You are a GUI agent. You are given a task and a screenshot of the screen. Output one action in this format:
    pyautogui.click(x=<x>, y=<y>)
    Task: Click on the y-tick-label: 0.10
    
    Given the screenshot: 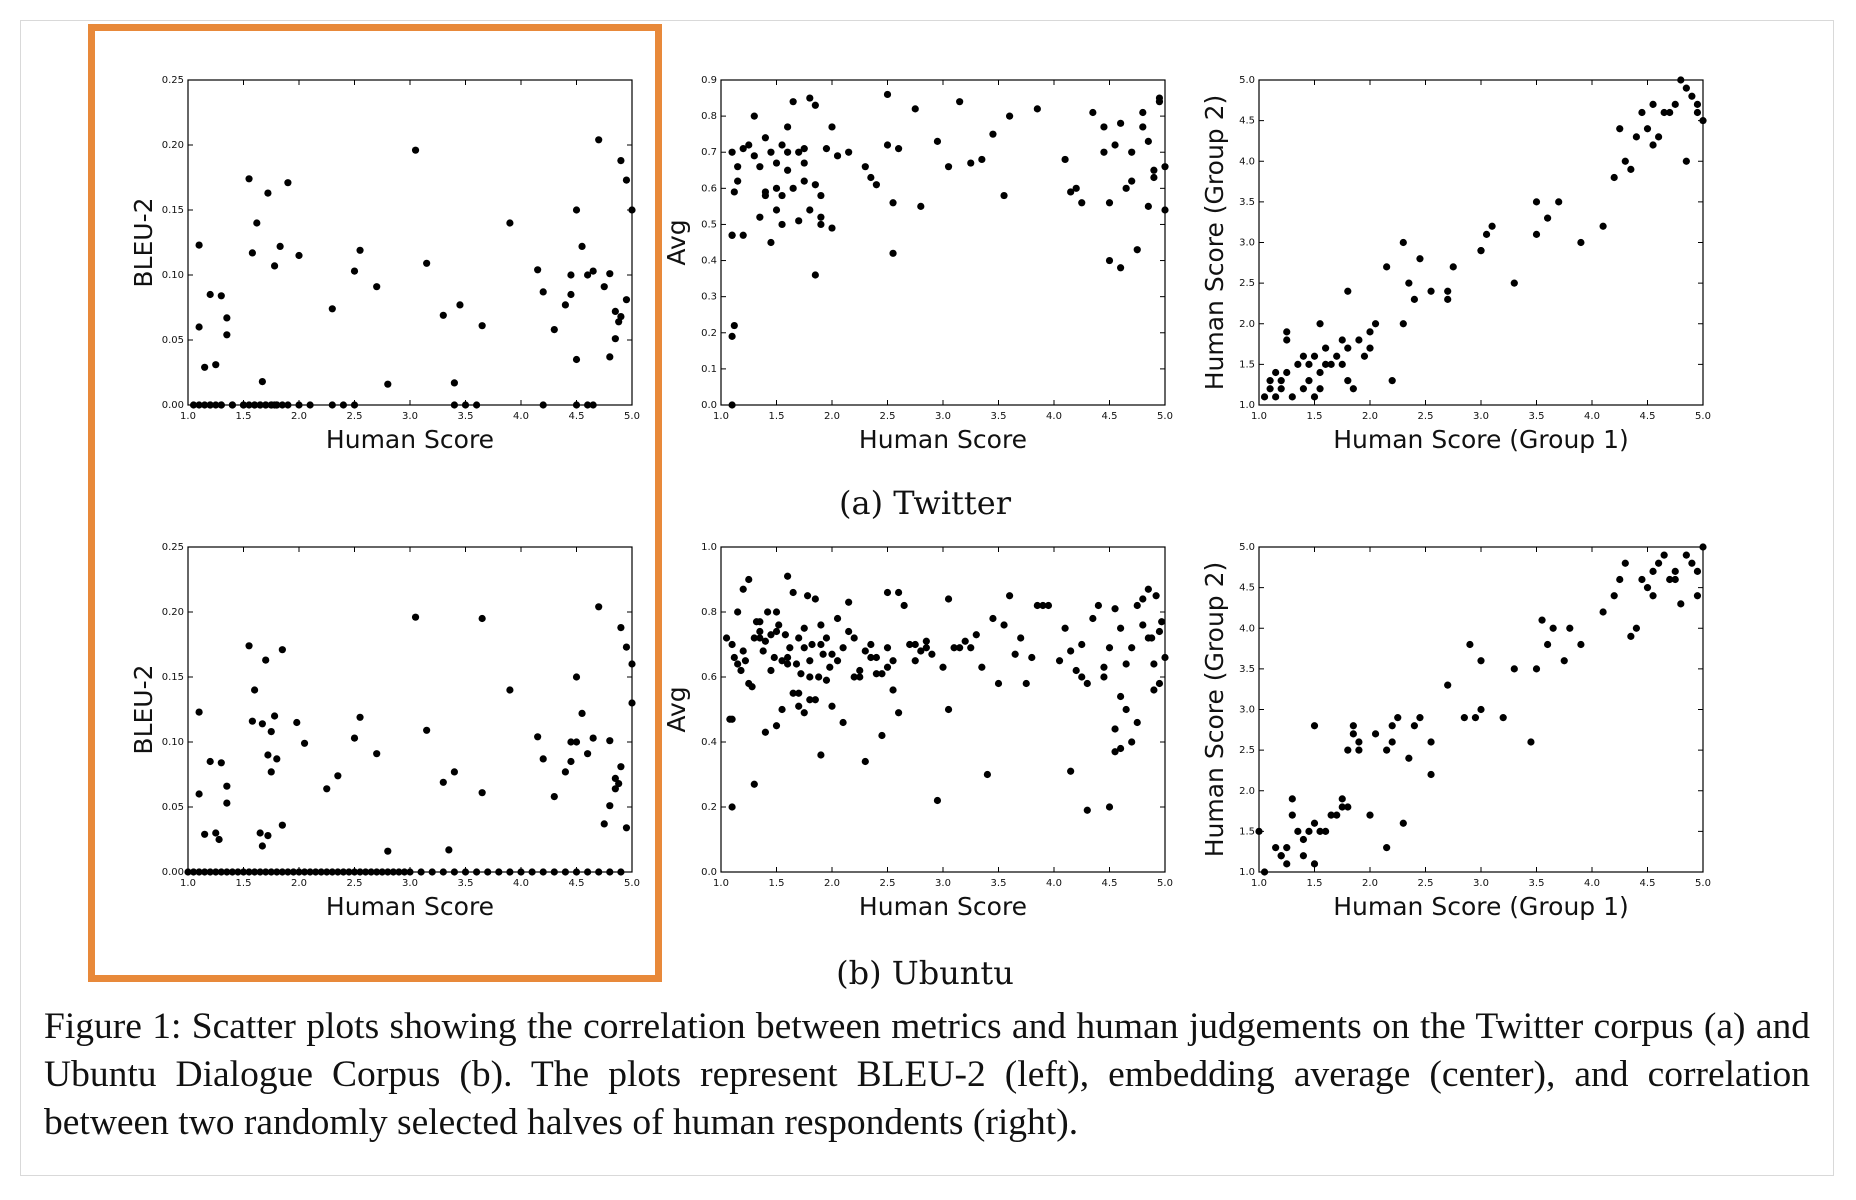 What is the action you would take?
    pyautogui.click(x=173, y=275)
    